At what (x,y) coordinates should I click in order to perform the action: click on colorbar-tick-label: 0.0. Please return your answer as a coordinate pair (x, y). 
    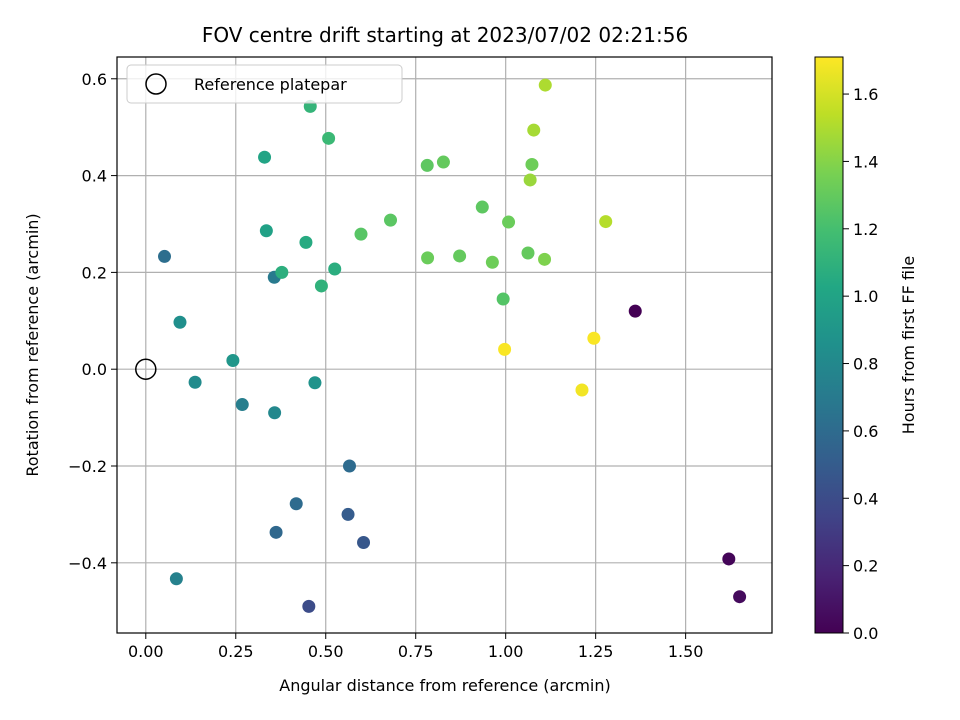
    Looking at the image, I should click on (865, 633).